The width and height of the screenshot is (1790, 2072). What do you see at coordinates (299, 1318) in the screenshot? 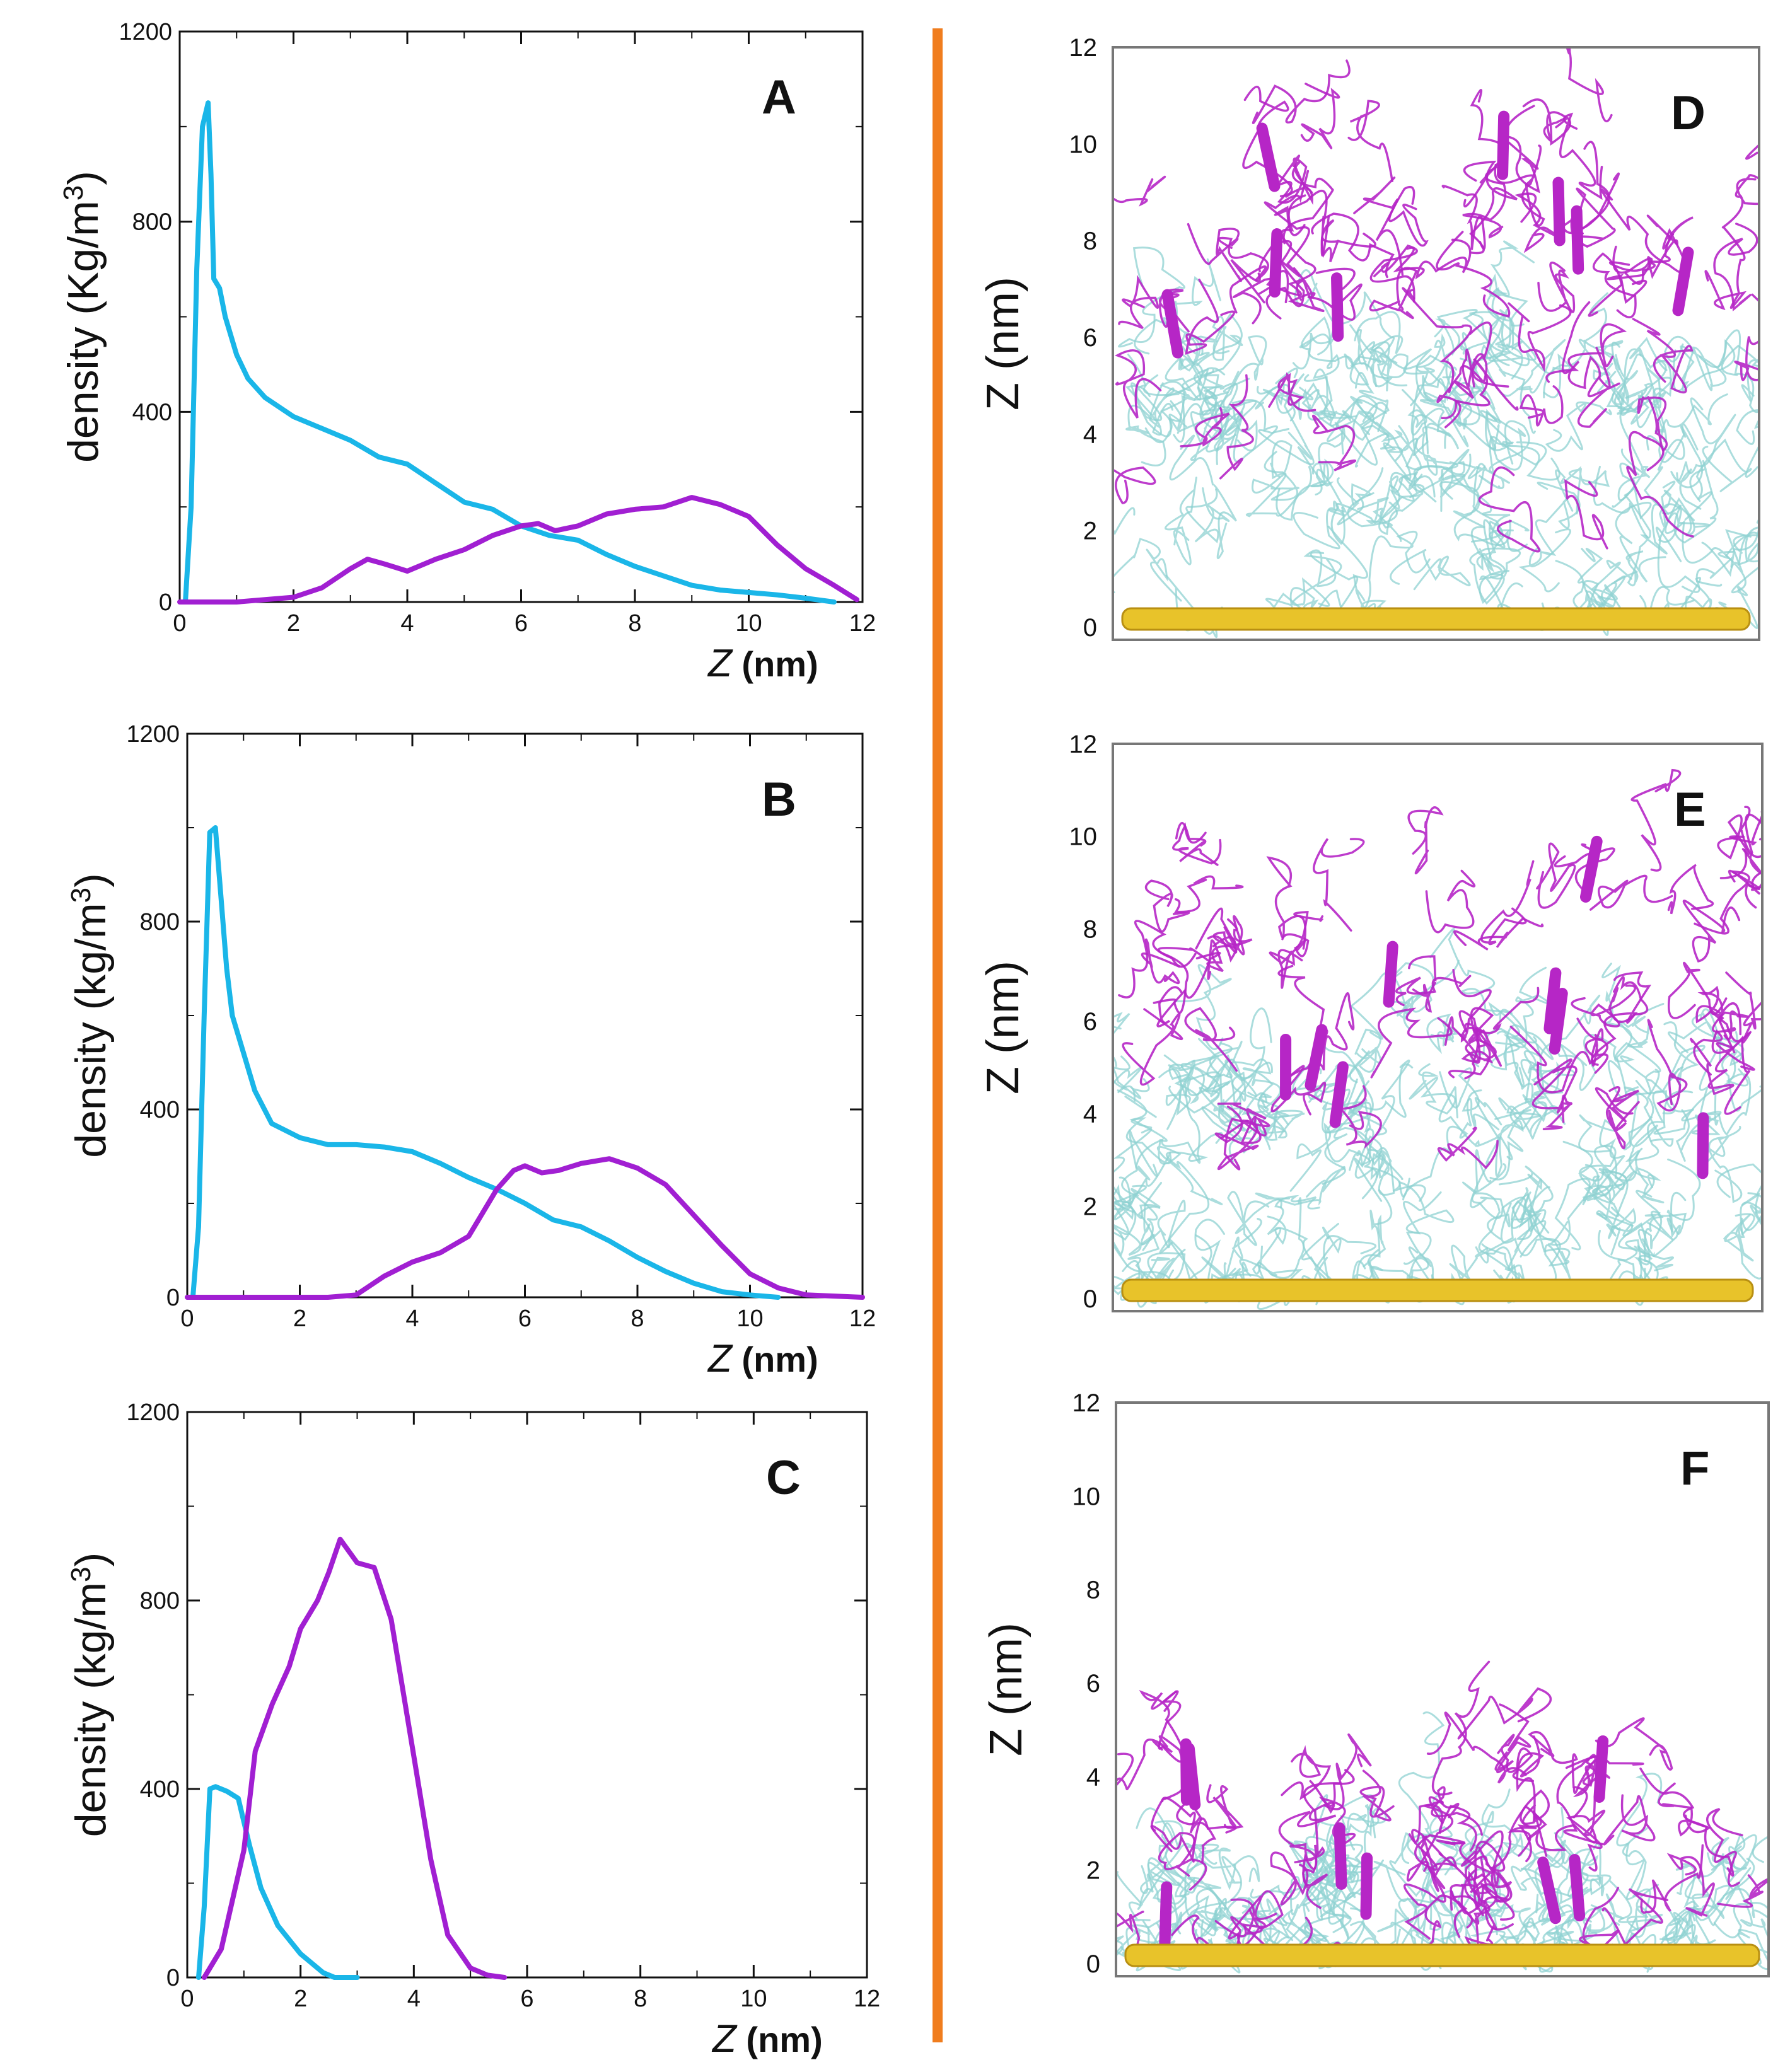
I see `x-tick-label: 2` at bounding box center [299, 1318].